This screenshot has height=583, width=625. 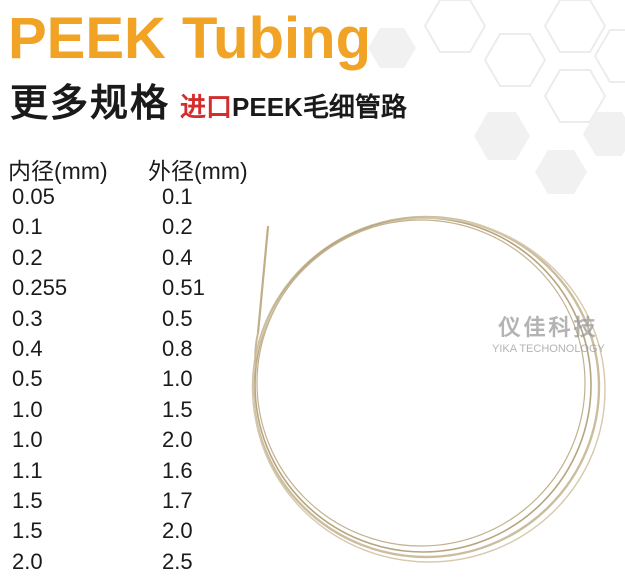 I want to click on outer-diameter-column: 0.1 0.2 0.4 0.51 0.5 0.8 1.0 1.5 2.0 1.6 1.7 2.0 2.5, so click(x=183, y=379).